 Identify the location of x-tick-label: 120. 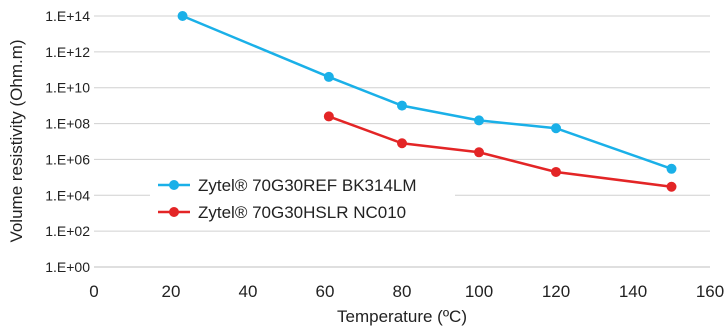
(556, 291).